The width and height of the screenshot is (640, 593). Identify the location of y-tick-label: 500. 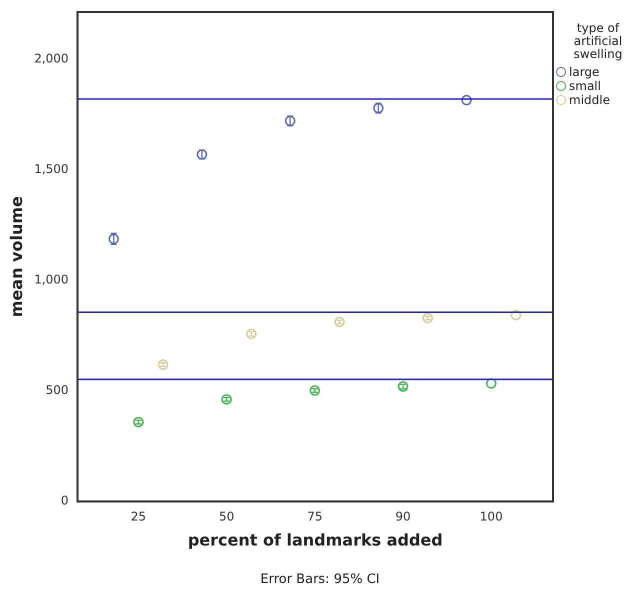
(57, 390).